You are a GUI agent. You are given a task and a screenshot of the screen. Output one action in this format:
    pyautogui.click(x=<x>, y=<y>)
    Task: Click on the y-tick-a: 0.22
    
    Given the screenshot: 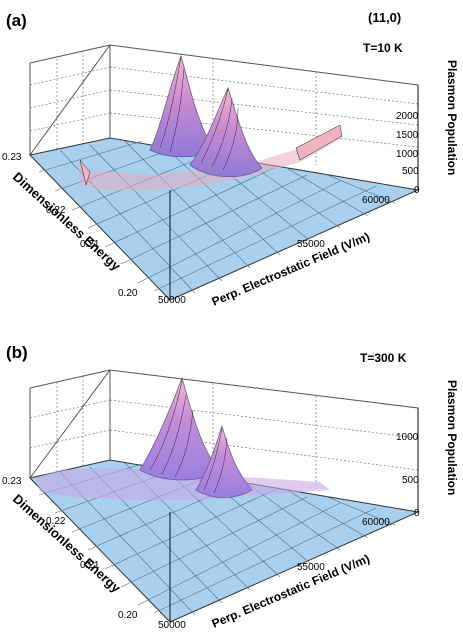 What is the action you would take?
    pyautogui.click(x=56, y=210)
    